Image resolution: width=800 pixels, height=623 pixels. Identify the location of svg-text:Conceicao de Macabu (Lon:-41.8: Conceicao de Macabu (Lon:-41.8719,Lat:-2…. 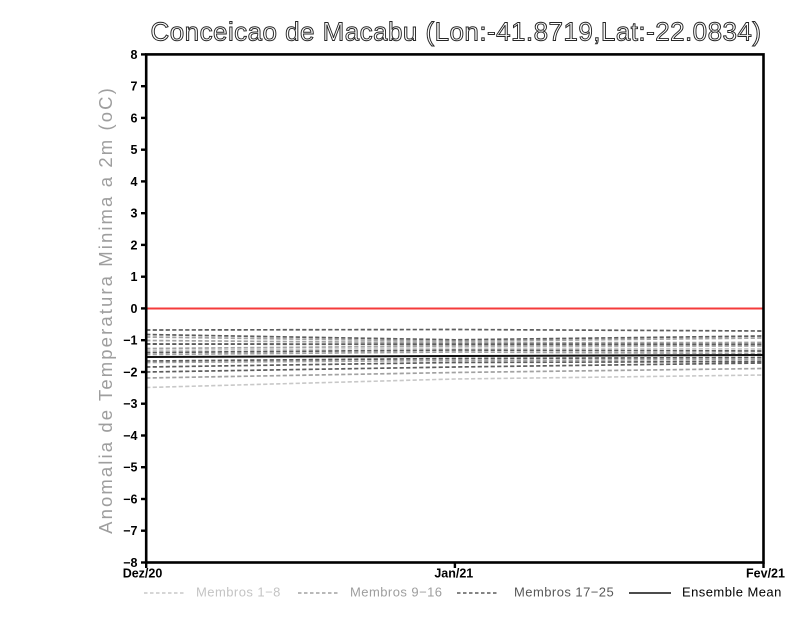
(456, 32).